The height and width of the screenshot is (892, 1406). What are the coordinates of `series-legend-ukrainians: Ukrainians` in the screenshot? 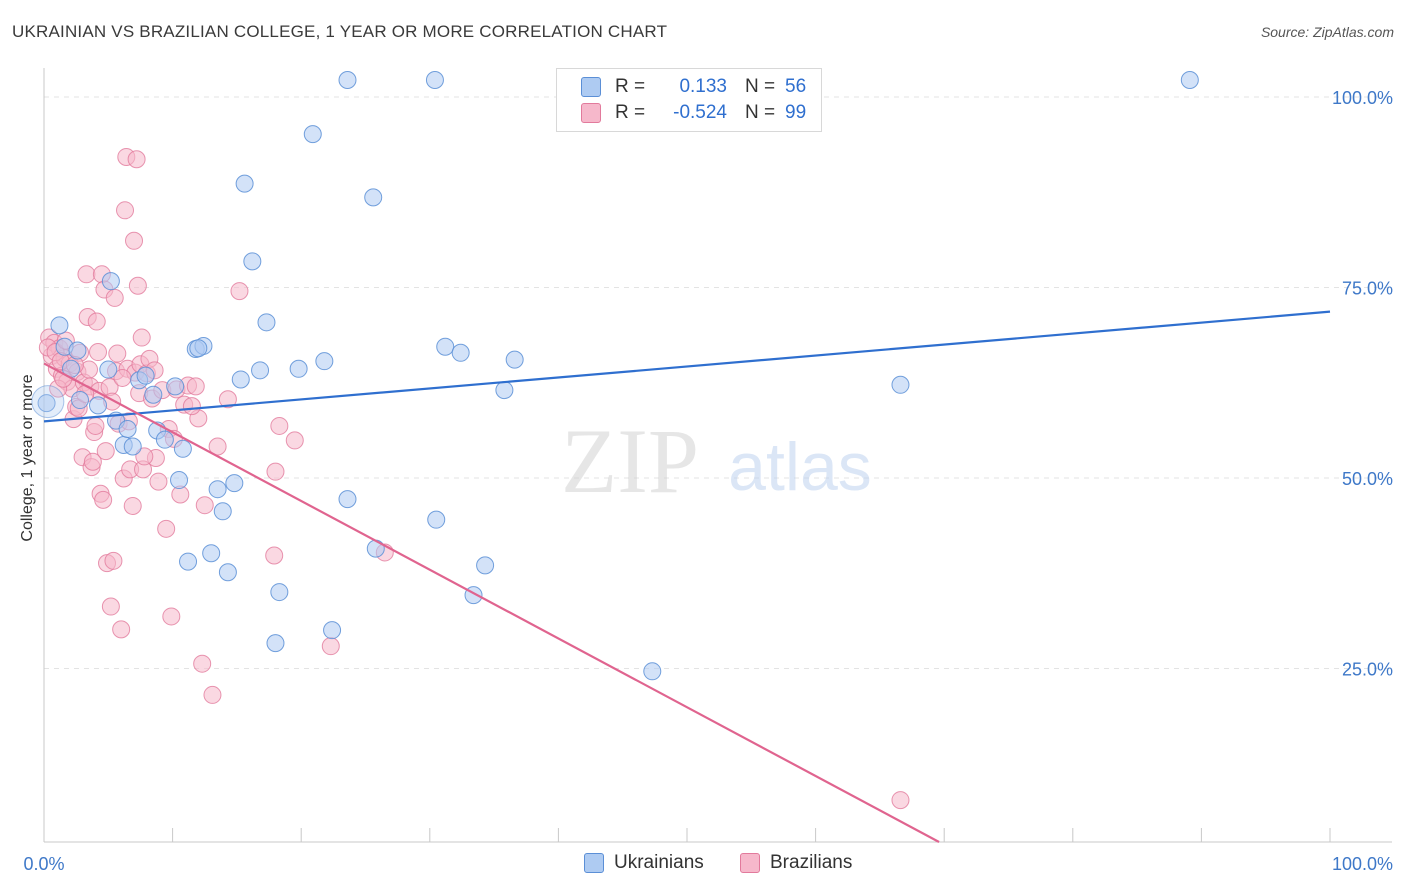 It's located at (644, 863).